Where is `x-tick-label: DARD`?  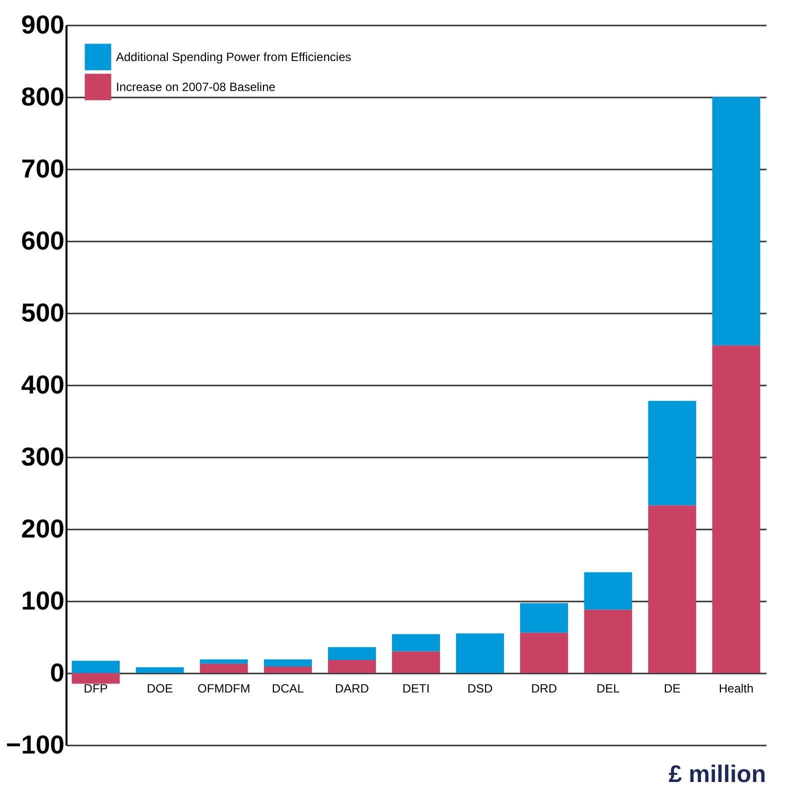
x-tick-label: DARD is located at coordinates (352, 689).